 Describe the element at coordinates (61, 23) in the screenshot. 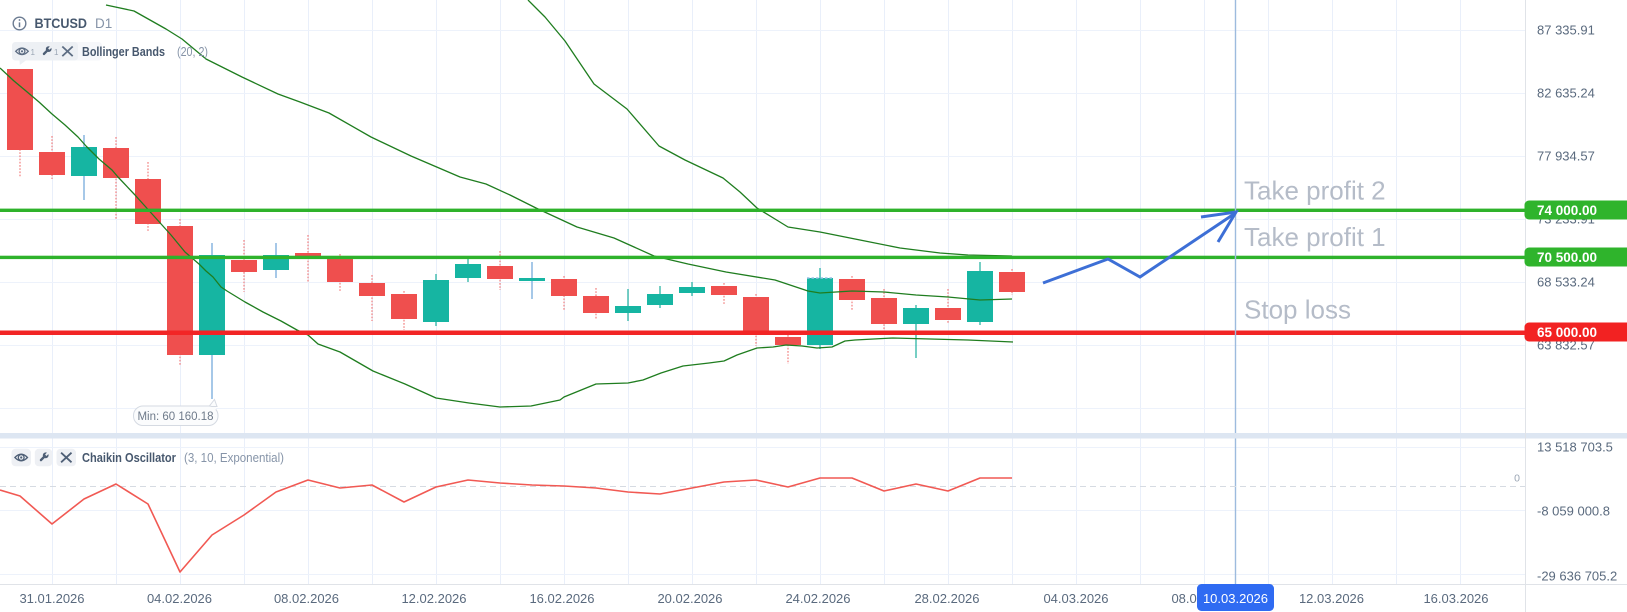

I see `svg-text: BTCUSD` at that location.